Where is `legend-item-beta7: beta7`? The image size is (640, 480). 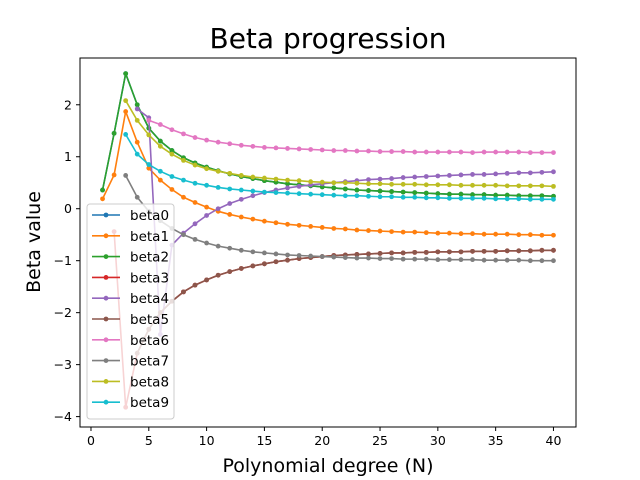 legend-item-beta7: beta7 is located at coordinates (130, 362).